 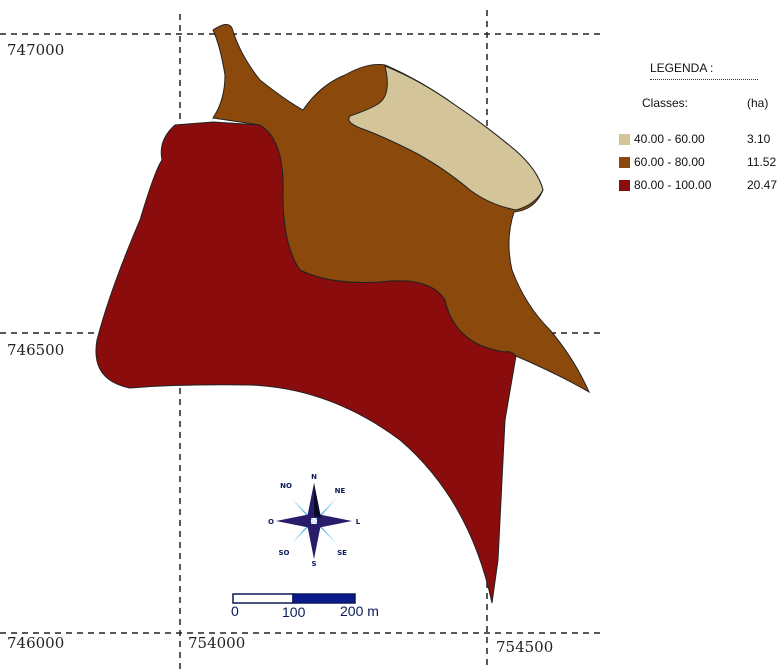 What do you see at coordinates (762, 185) in the screenshot?
I see `legend-class-area: 20.47` at bounding box center [762, 185].